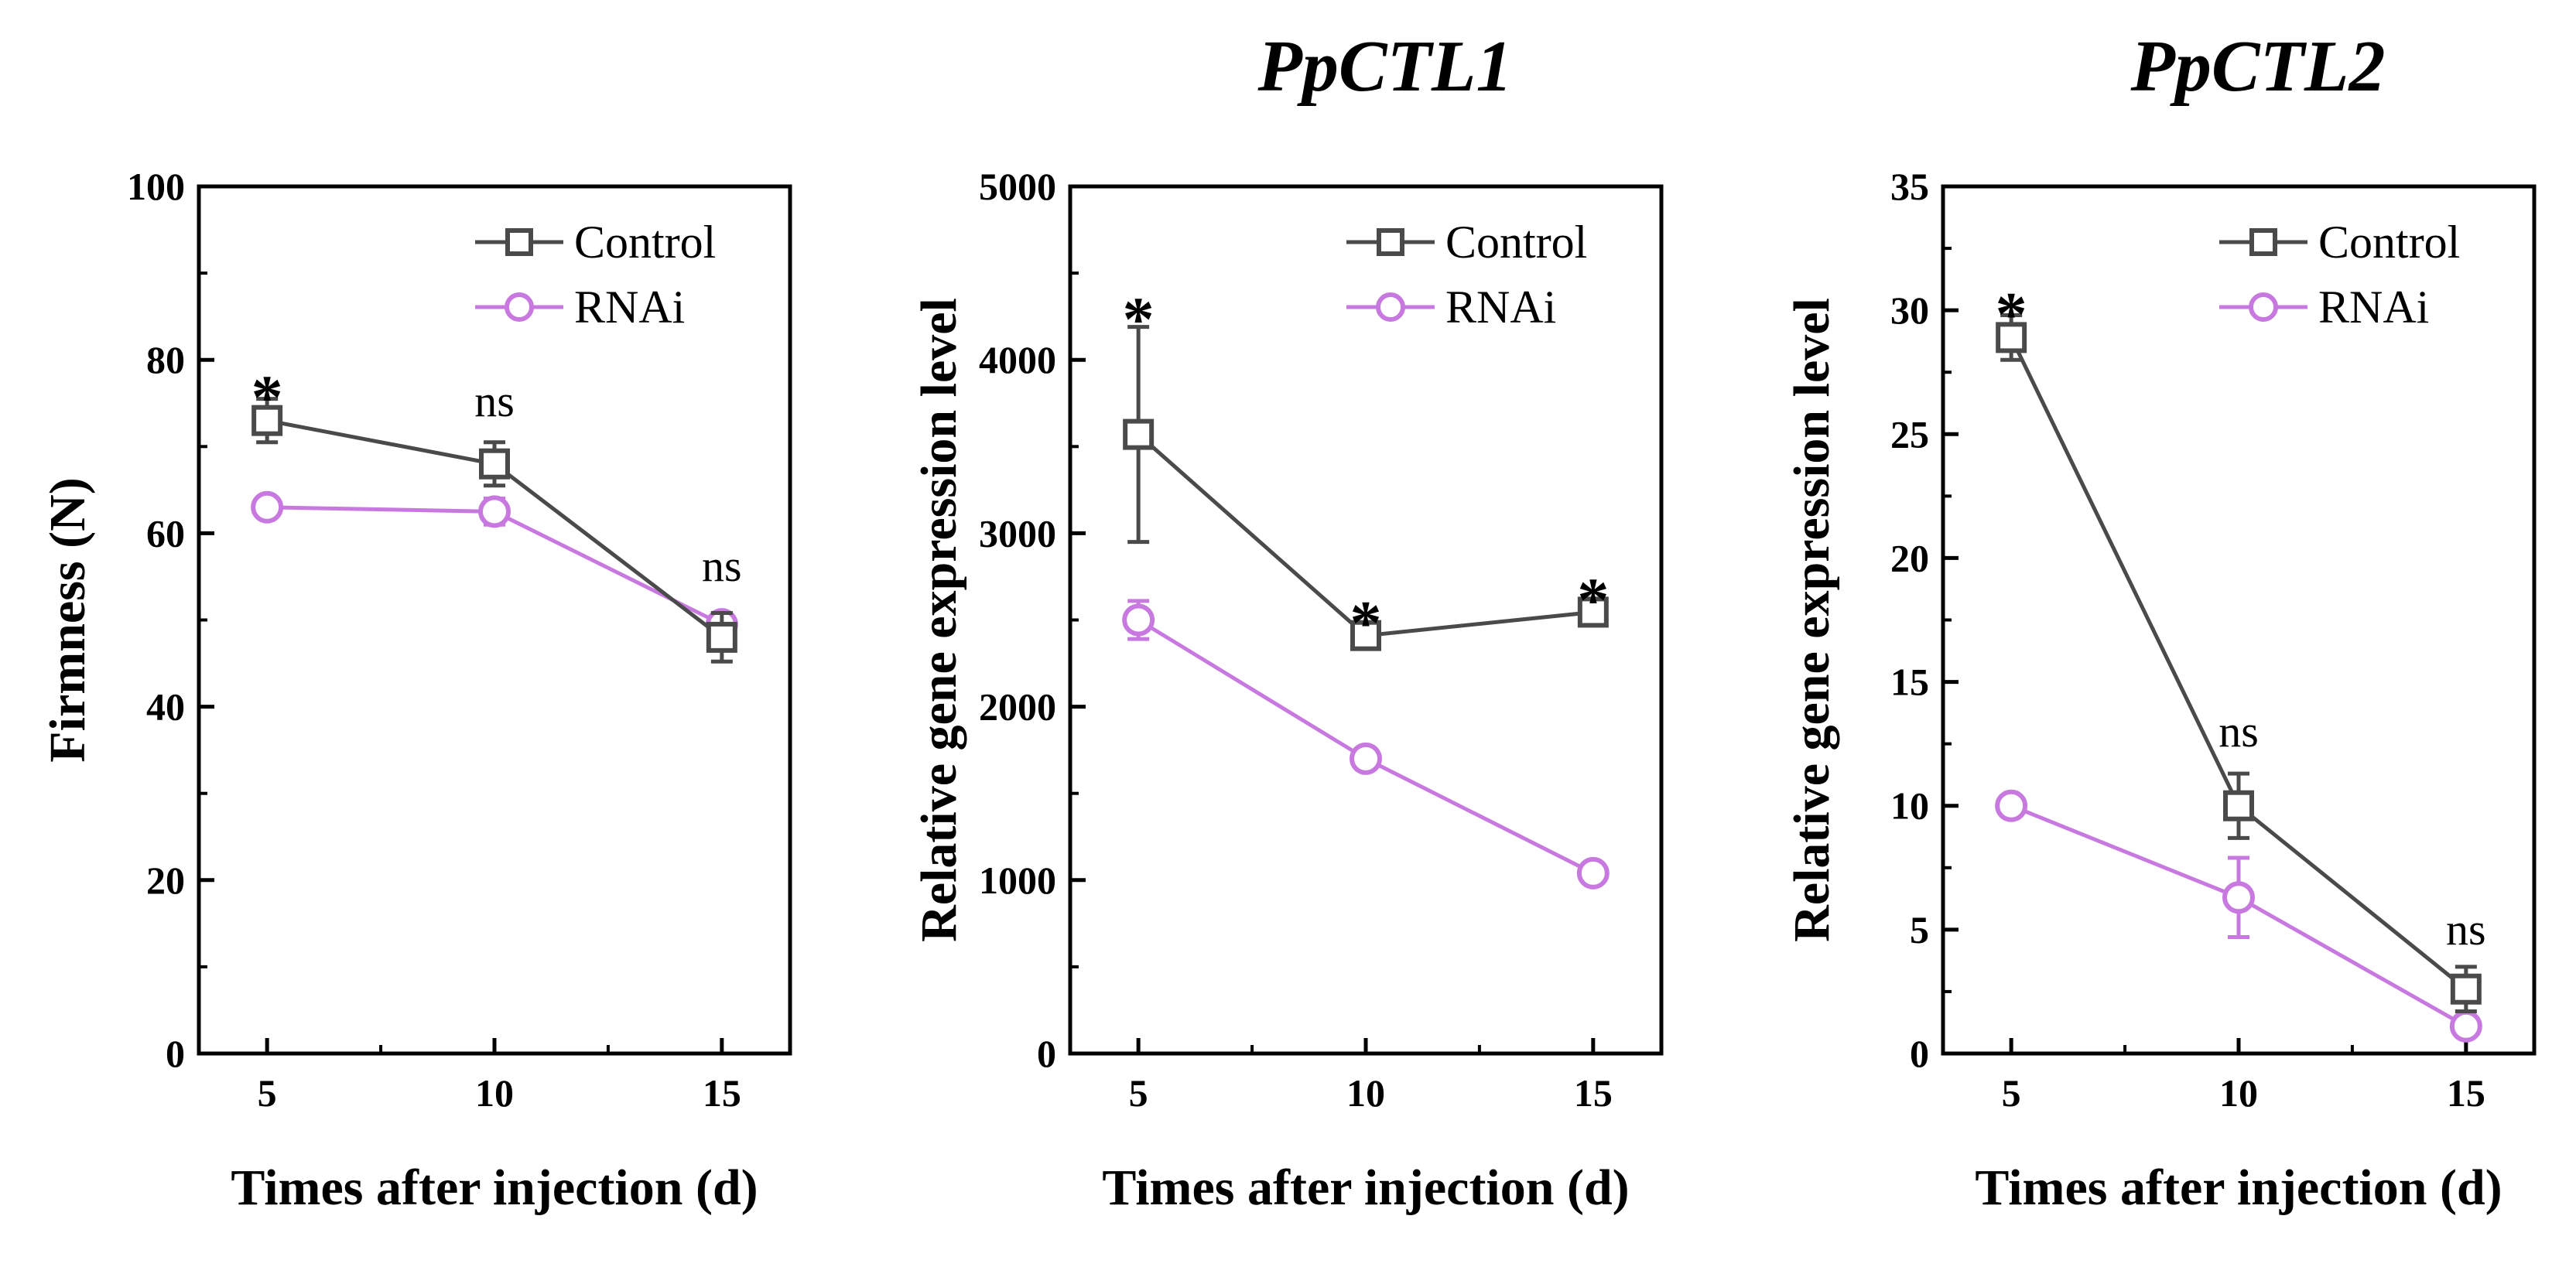  What do you see at coordinates (1920, 929) in the screenshot?
I see `y-tick-label: 5` at bounding box center [1920, 929].